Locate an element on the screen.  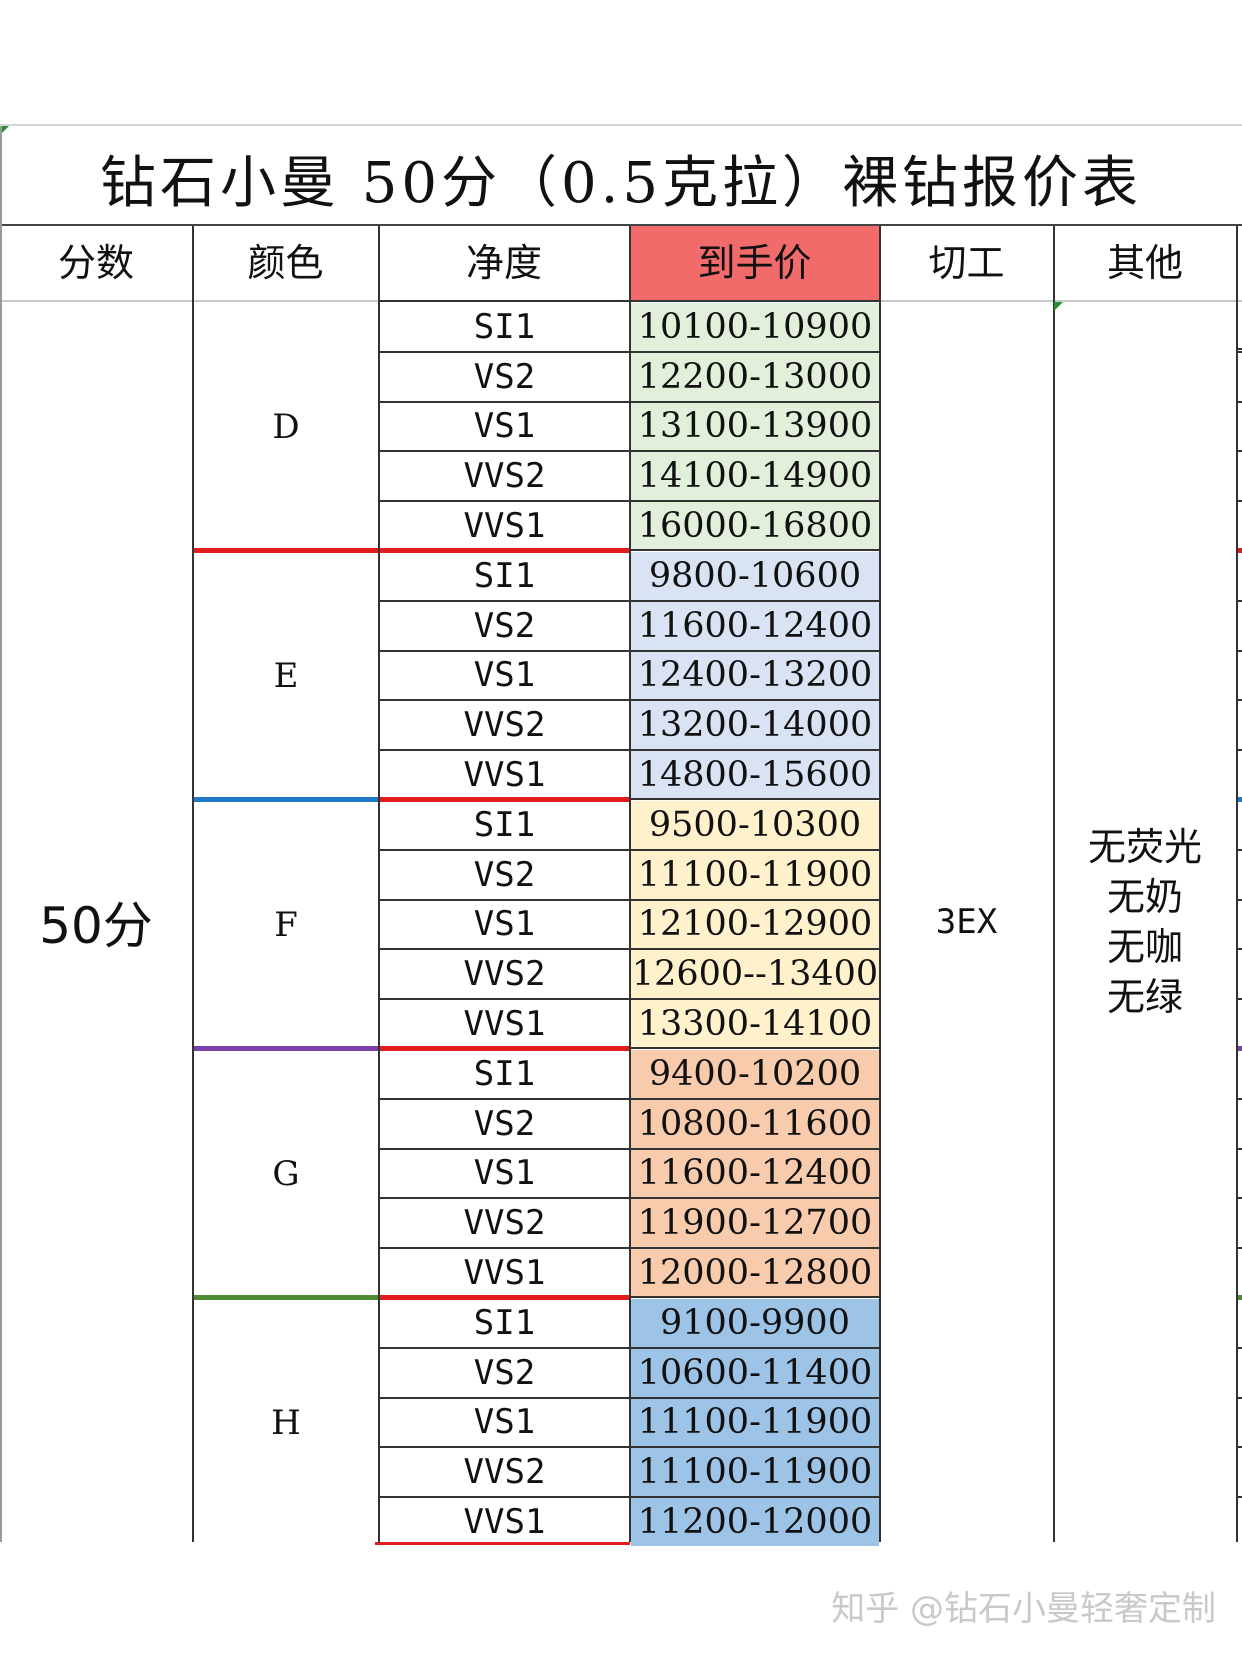
color-grade-cell: E is located at coordinates (286, 675).